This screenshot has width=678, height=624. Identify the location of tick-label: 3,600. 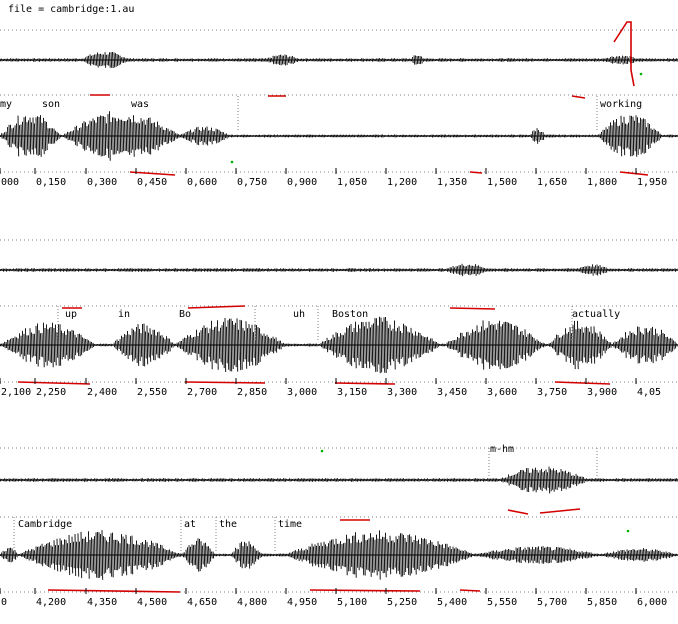
(502, 392).